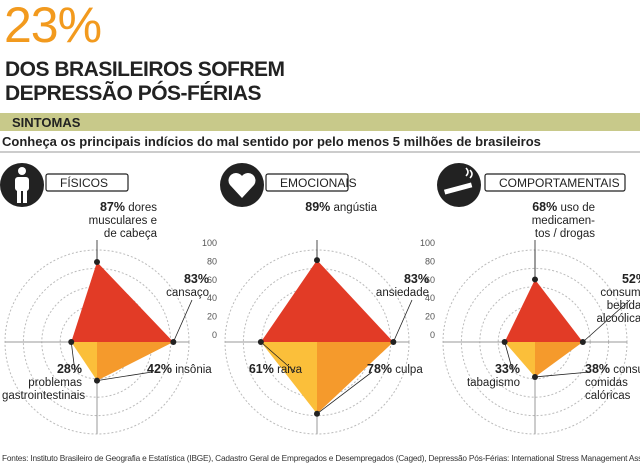 Image resolution: width=640 pixels, height=469 pixels. Describe the element at coordinates (289, 370) in the screenshot. I see `category-label: raiva` at that location.